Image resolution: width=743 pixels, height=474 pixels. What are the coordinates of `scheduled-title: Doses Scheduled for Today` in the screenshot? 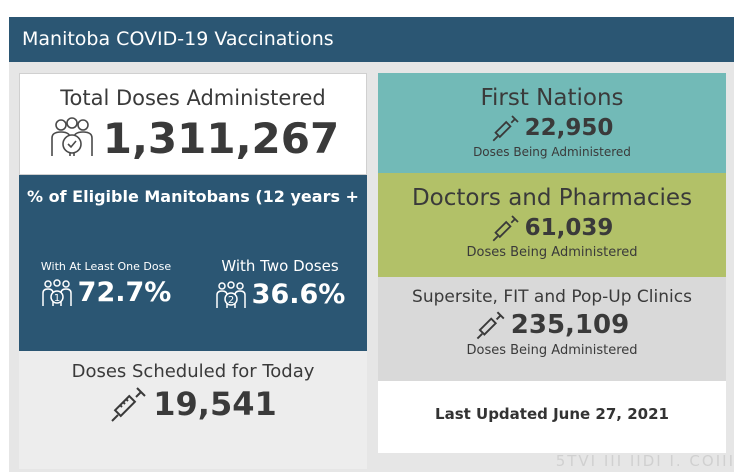 It's located at (193, 371).